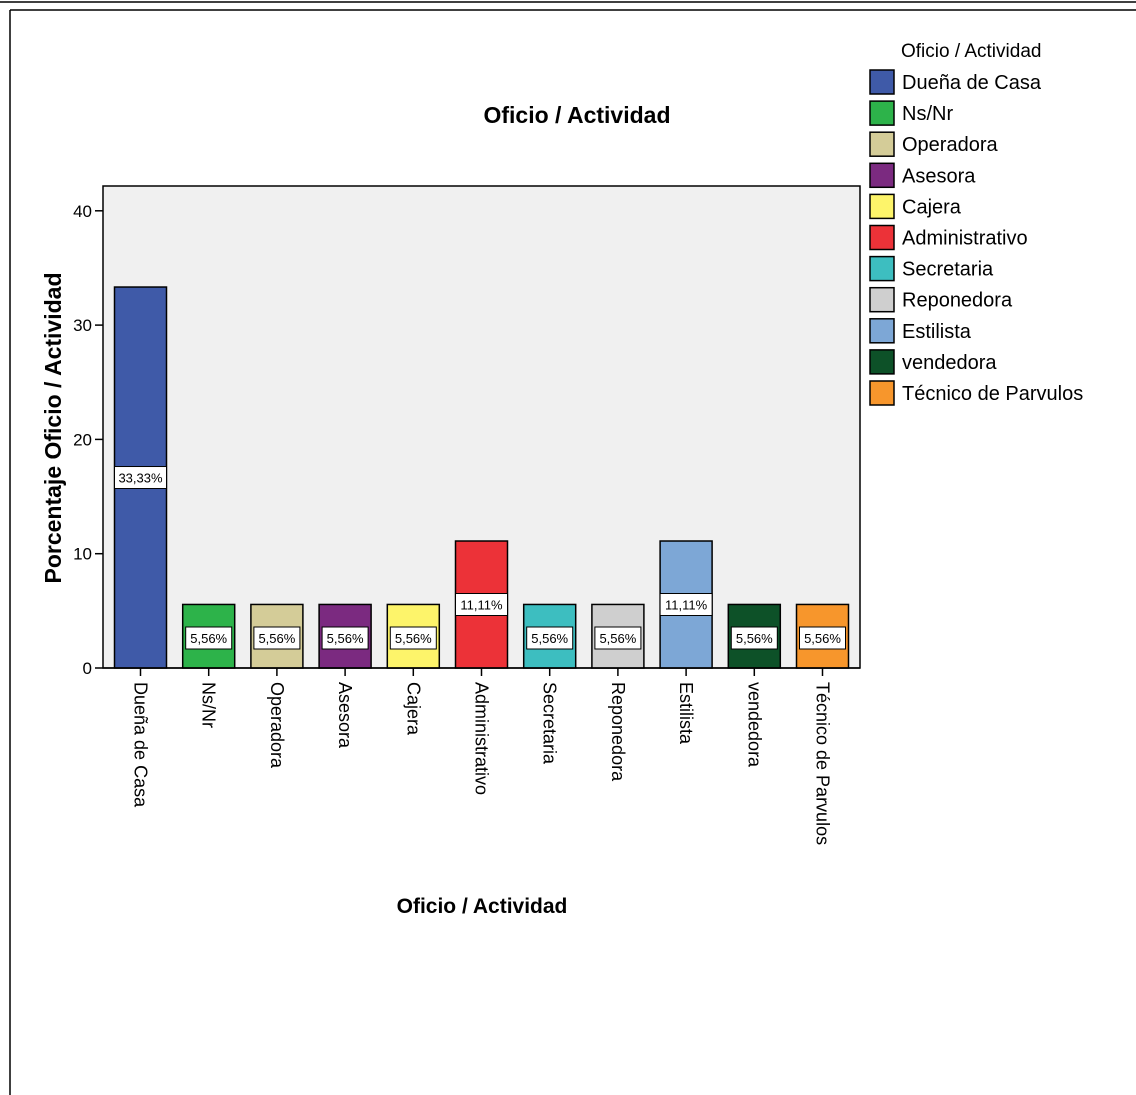 This screenshot has width=1136, height=1095. Describe the element at coordinates (972, 83) in the screenshot. I see `legend-label: Dueña de Casa` at that location.